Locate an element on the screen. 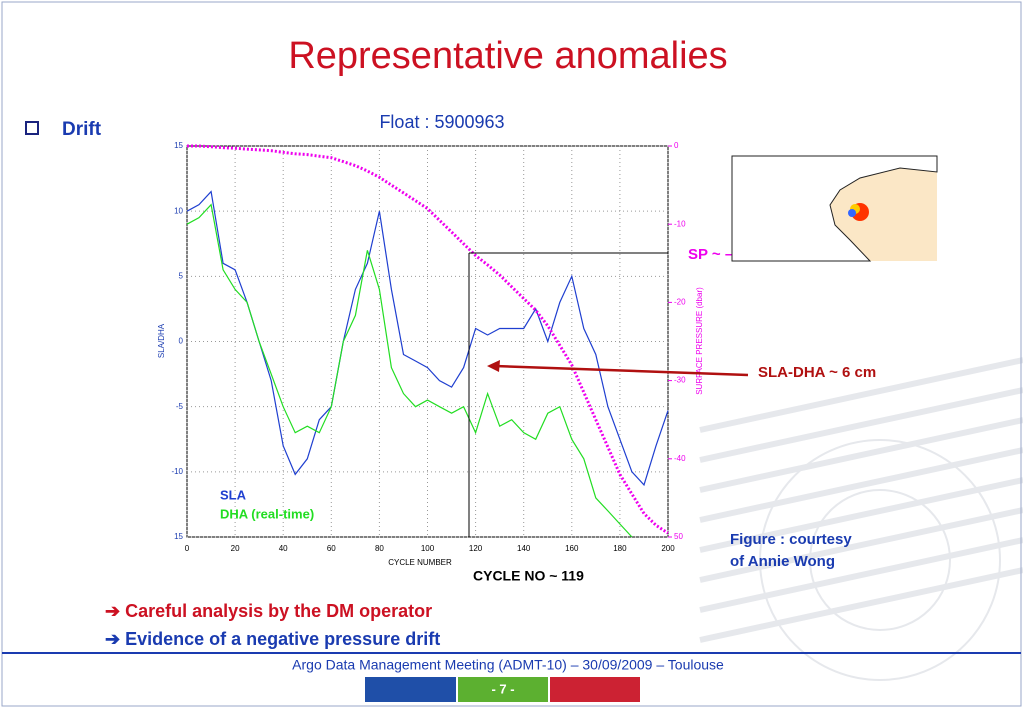 The height and width of the screenshot is (713, 1023). x-tick-label: 180 is located at coordinates (620, 548).